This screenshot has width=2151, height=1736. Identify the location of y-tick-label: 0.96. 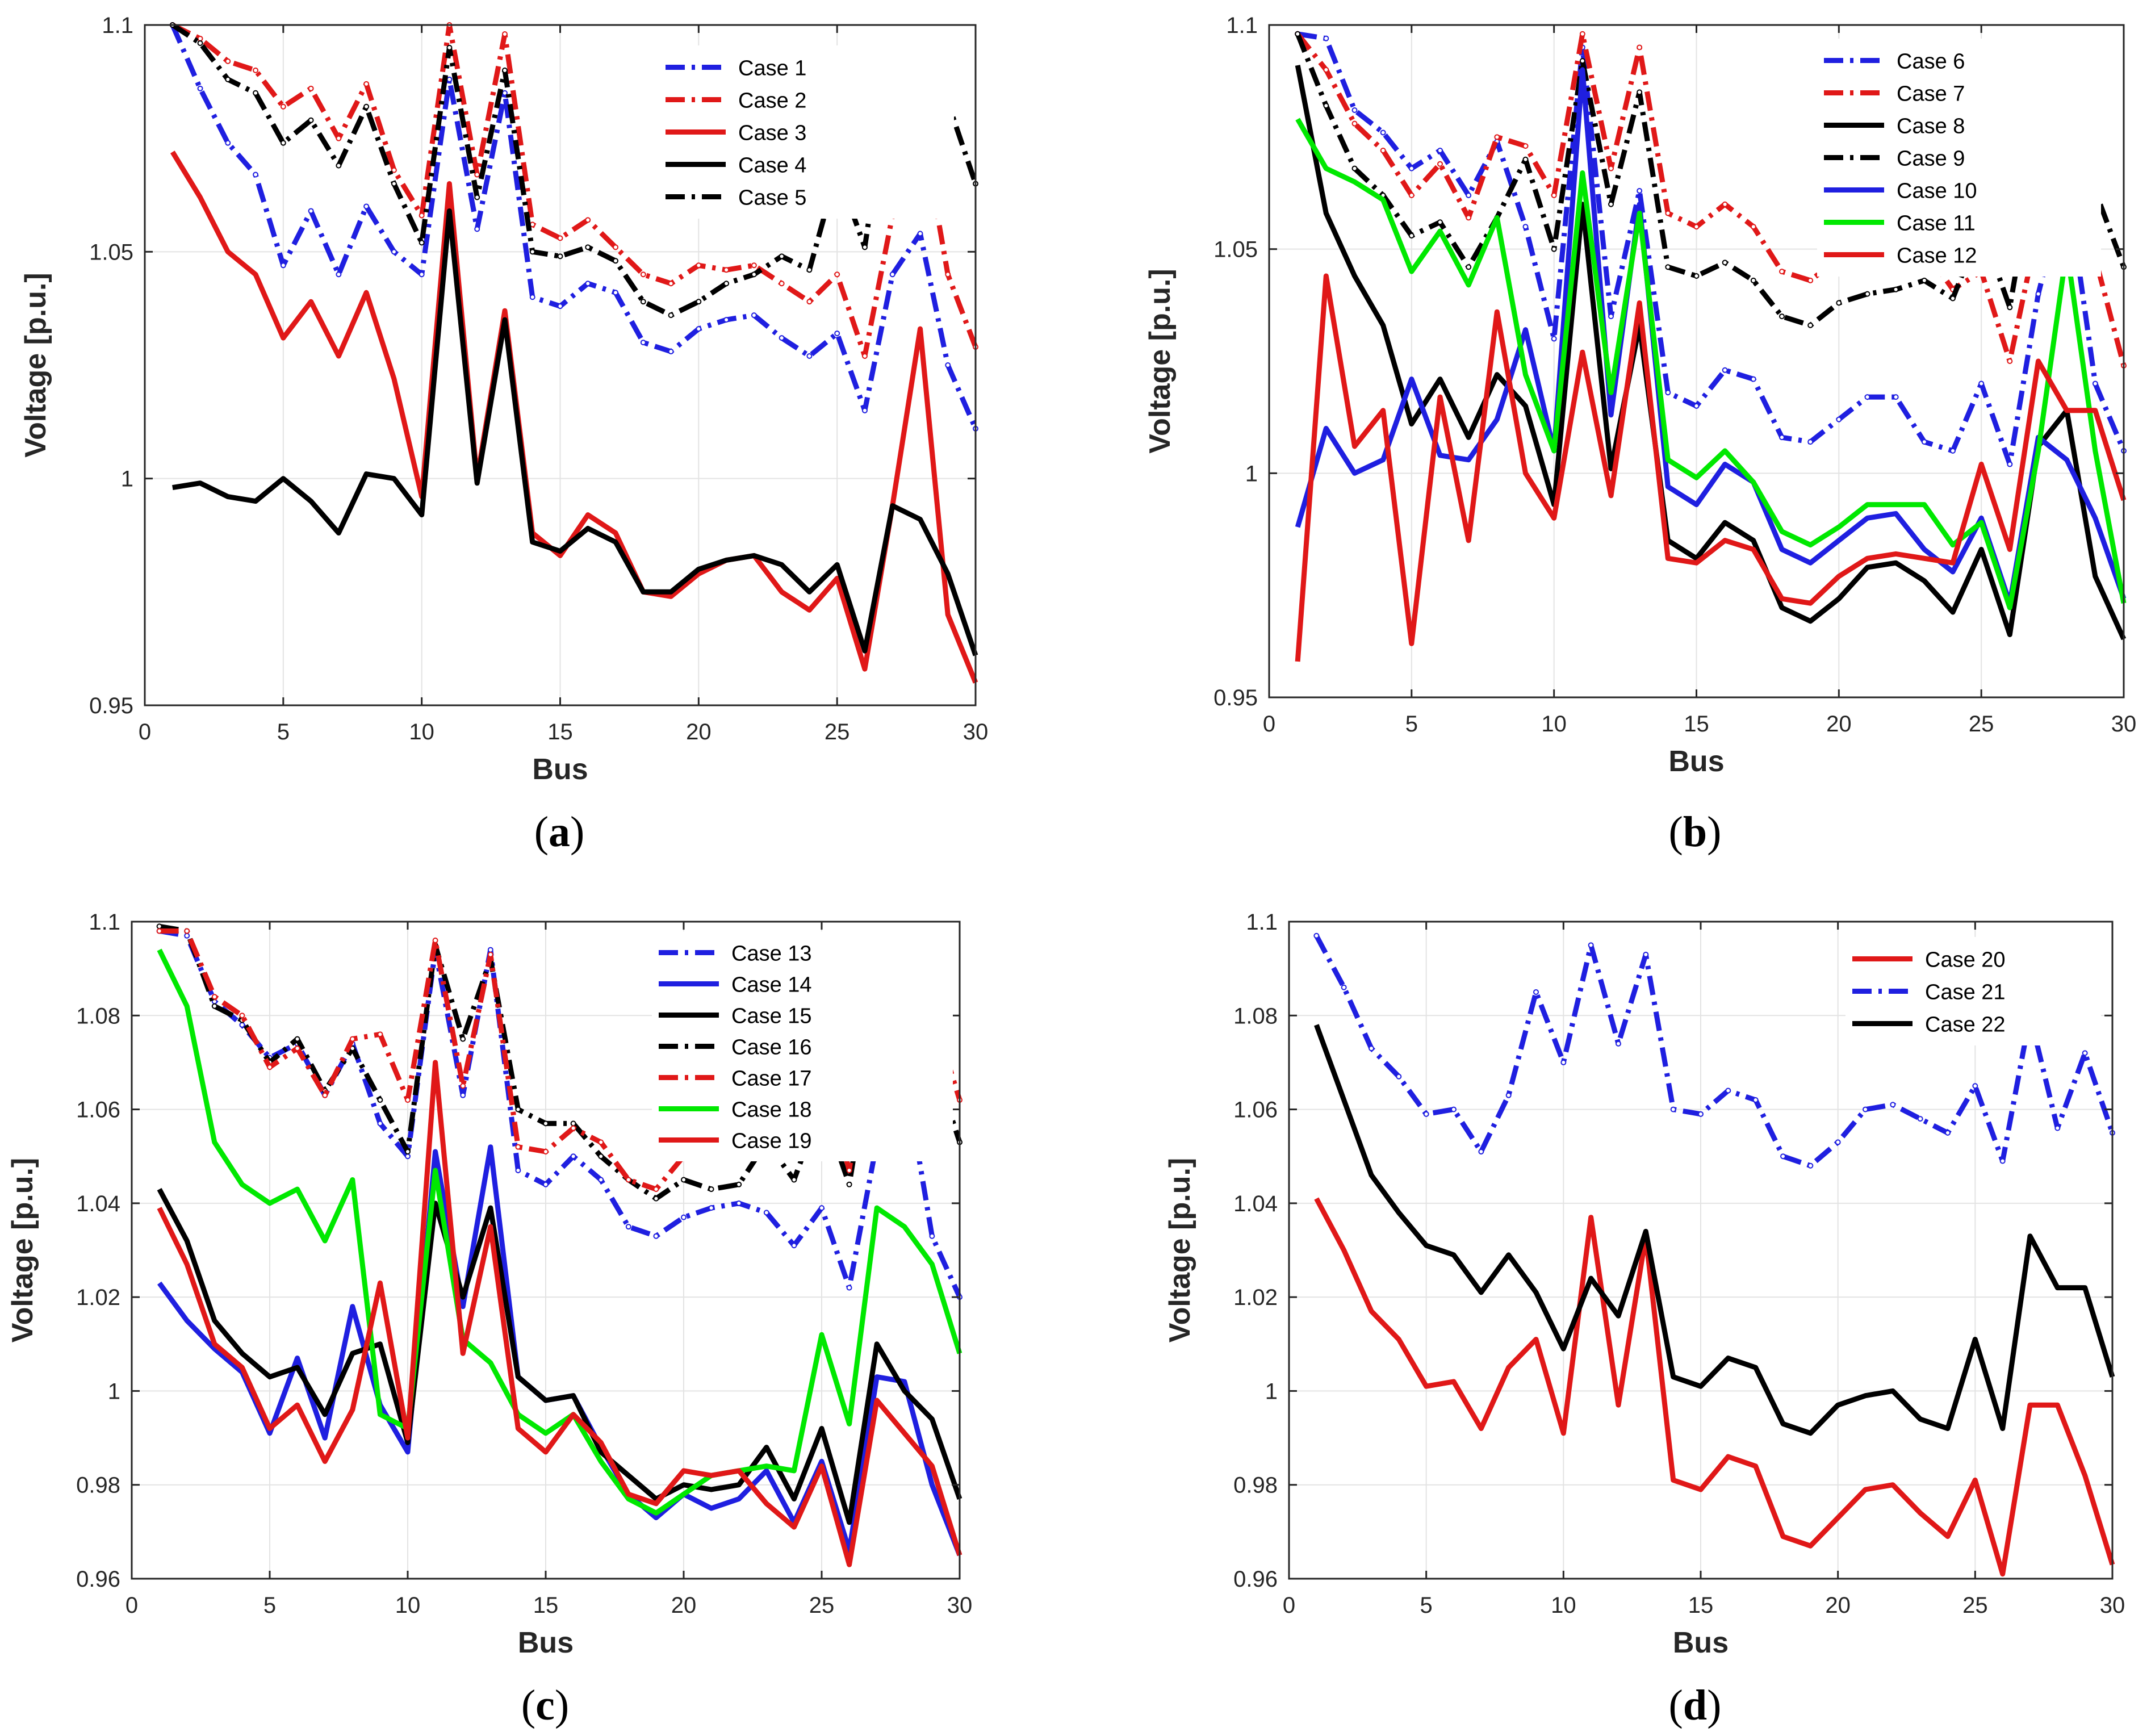
(98, 1579).